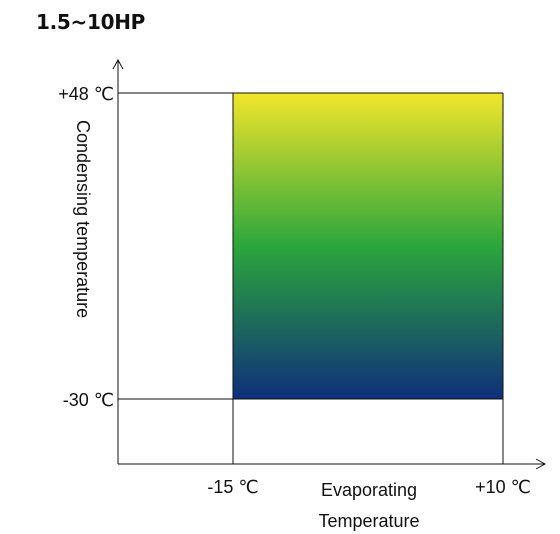 This screenshot has height=534, width=560. Describe the element at coordinates (91, 22) in the screenshot. I see `diagram-title: 1.5~10HP` at that location.